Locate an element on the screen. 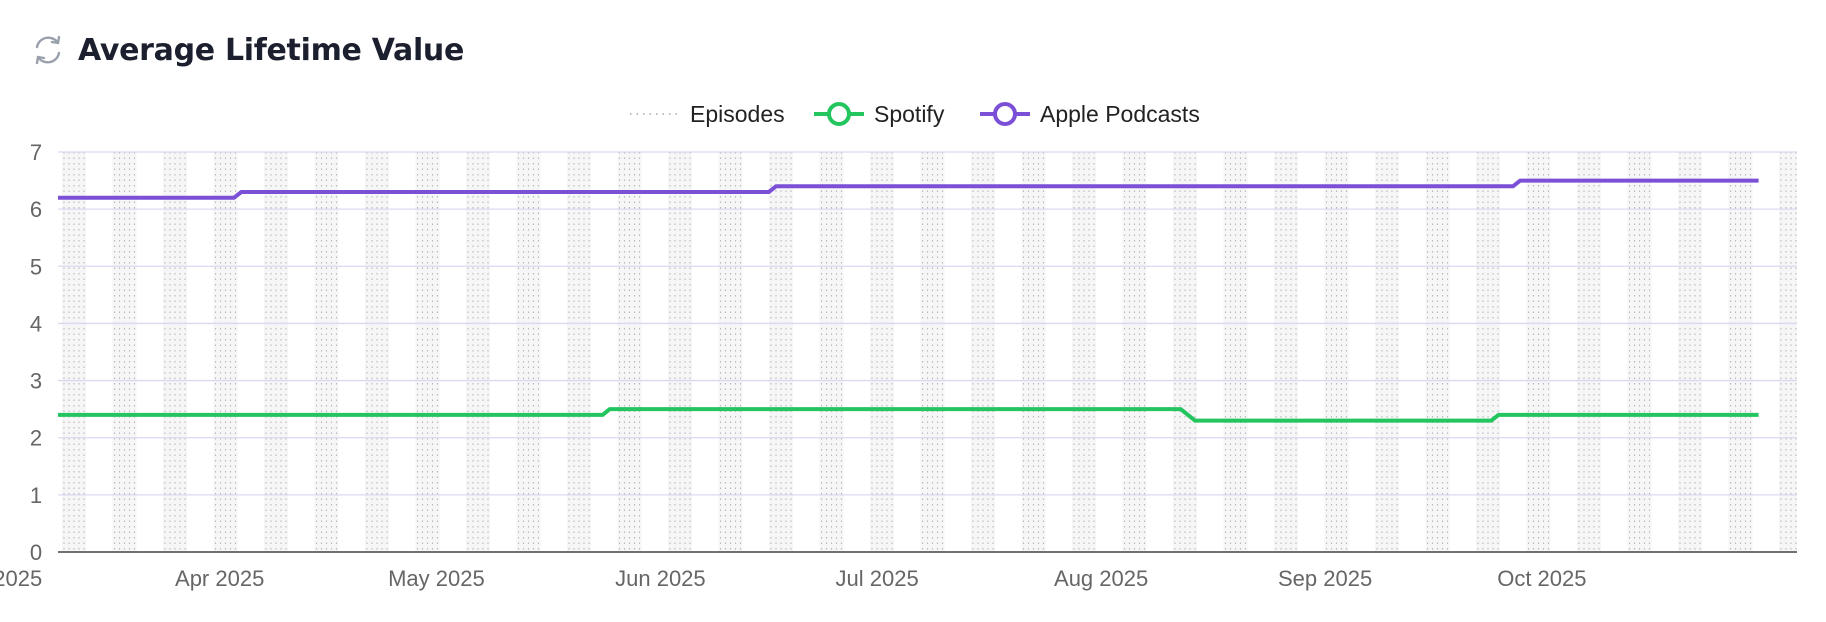 This screenshot has width=1826, height=622. legend-label: Spotify is located at coordinates (909, 114).